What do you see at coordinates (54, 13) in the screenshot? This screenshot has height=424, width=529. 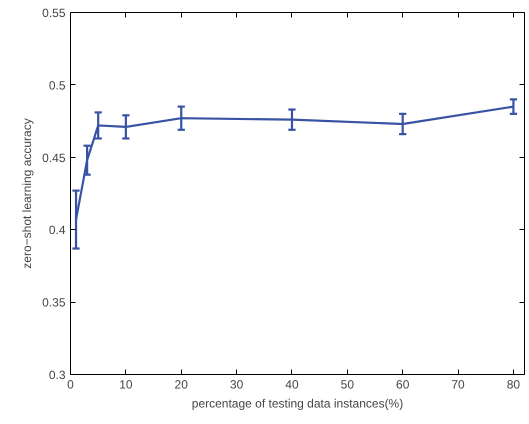 I see `y-tick-label: 0.55` at bounding box center [54, 13].